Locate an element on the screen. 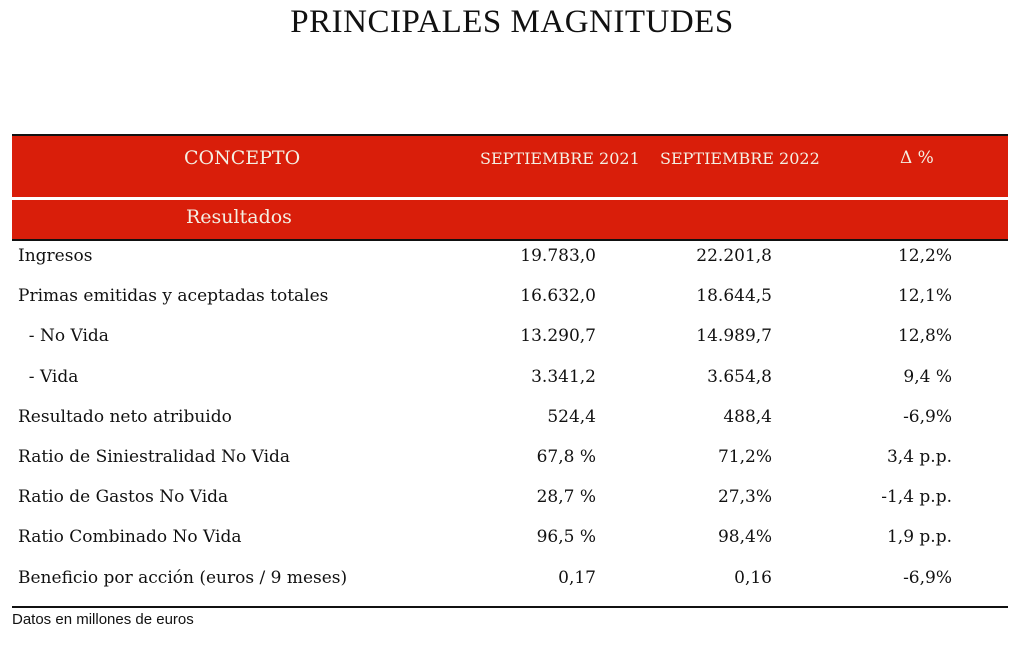  section-header: Resultados is located at coordinates (510, 219).